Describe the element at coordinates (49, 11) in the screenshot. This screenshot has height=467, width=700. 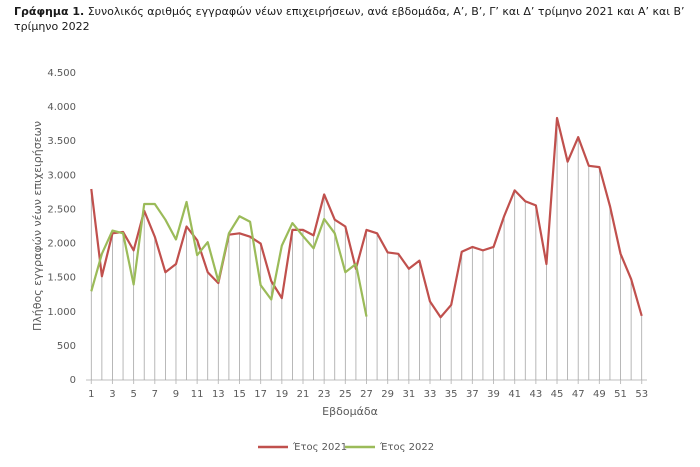
I see `title-label: Γράφημα 1.` at that location.